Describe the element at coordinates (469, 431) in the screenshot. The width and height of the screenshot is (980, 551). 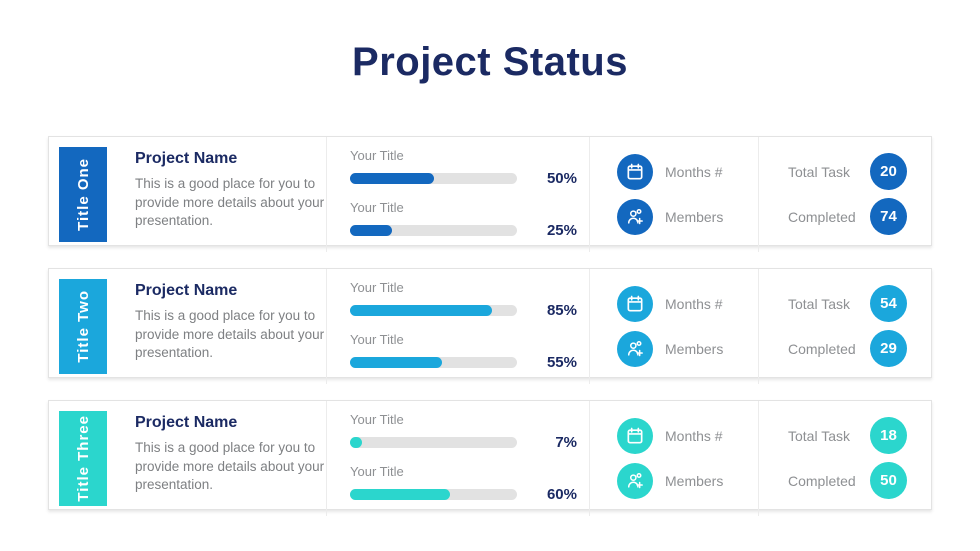
I see `progress-item: Your Title 7%` at that location.